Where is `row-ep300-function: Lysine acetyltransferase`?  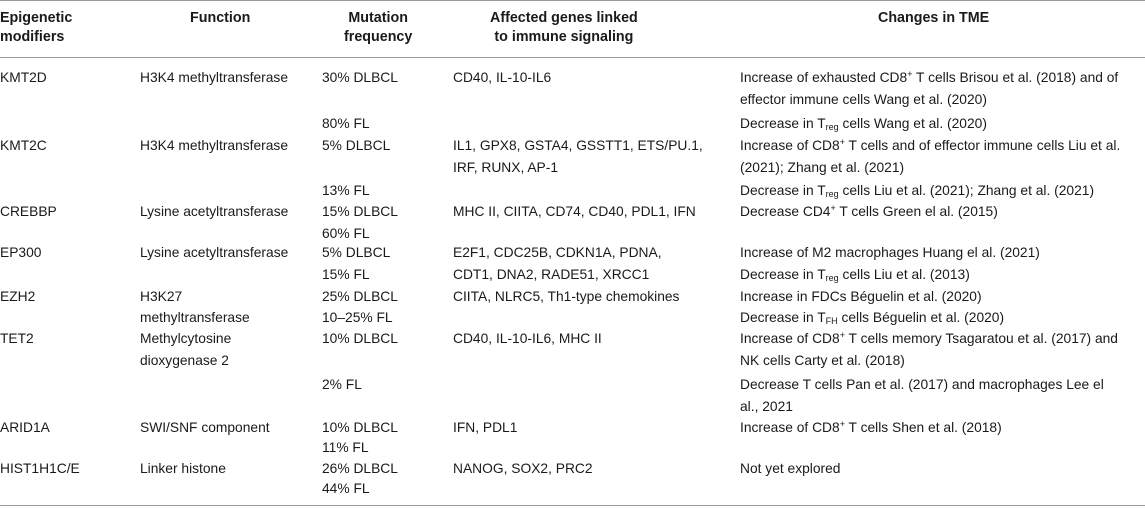 row-ep300-function: Lysine acetyltransferase is located at coordinates (214, 252).